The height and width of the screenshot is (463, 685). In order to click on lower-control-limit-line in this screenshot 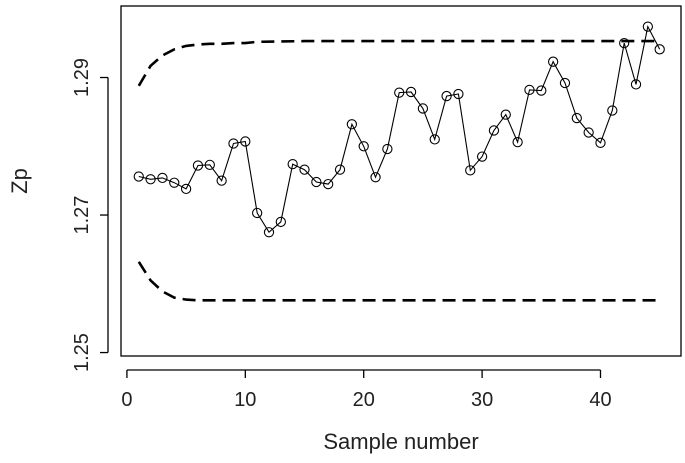, I will do `click(398, 281)`.